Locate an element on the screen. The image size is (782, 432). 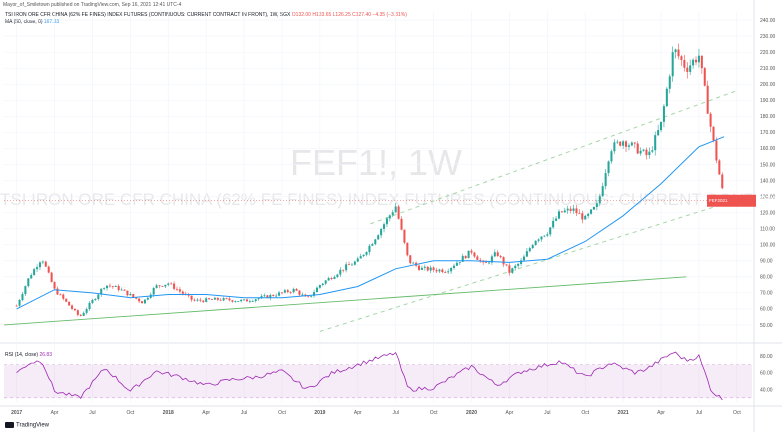
rsi-tick-label: 60.00 is located at coordinates (766, 374).